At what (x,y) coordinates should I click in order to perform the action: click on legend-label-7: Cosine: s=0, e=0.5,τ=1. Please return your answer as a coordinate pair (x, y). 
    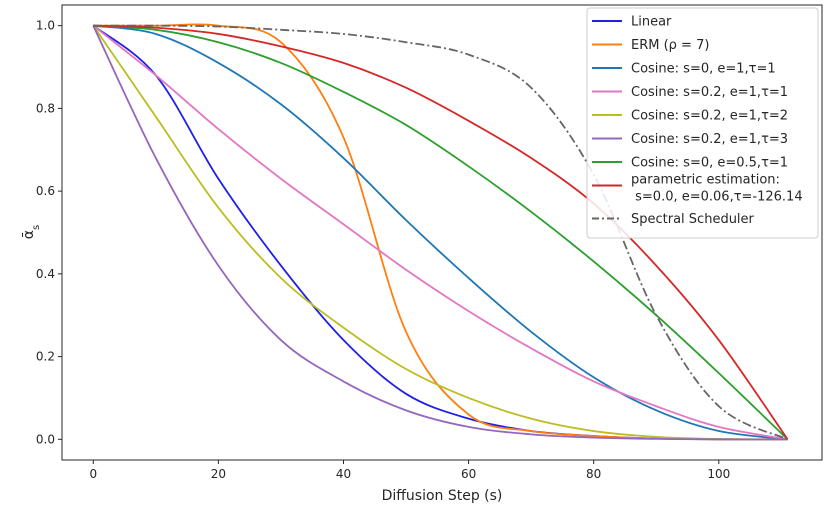
    Looking at the image, I should click on (709, 163).